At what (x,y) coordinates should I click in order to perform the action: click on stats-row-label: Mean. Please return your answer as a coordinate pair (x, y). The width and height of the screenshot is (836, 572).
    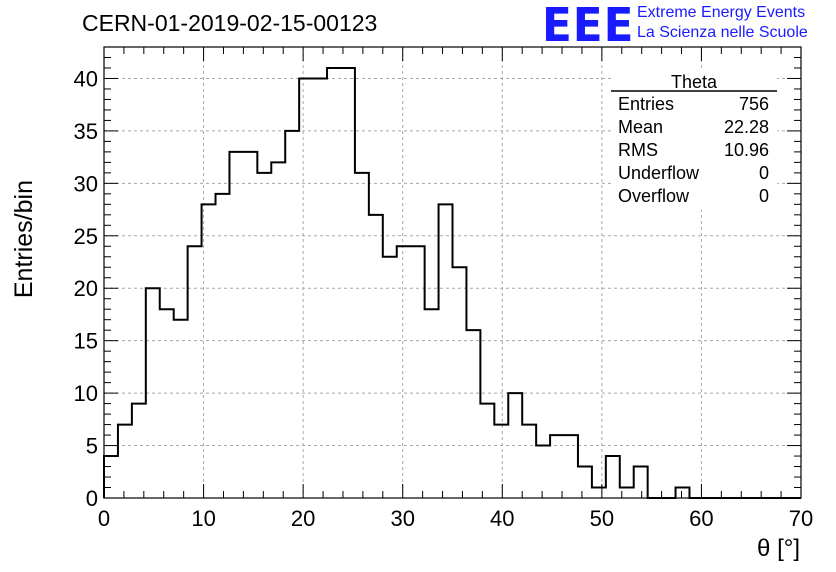
    Looking at the image, I should click on (640, 127).